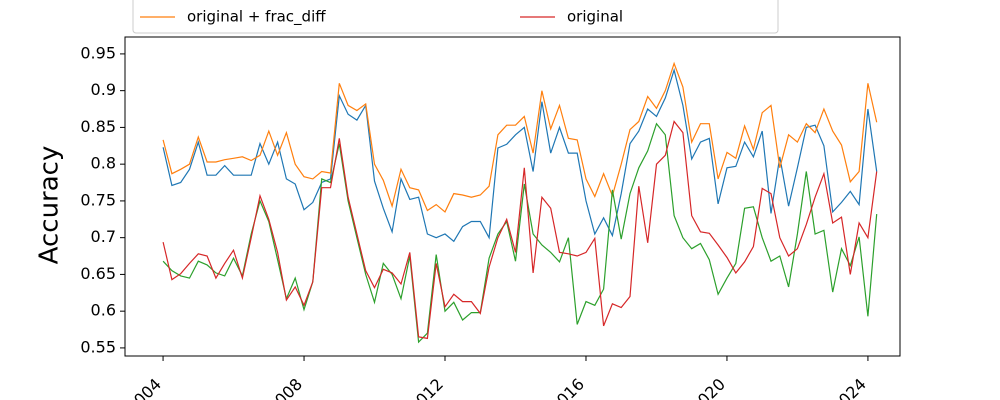 The width and height of the screenshot is (1000, 400). I want to click on y-tick-label: 0.55, so click(98, 346).